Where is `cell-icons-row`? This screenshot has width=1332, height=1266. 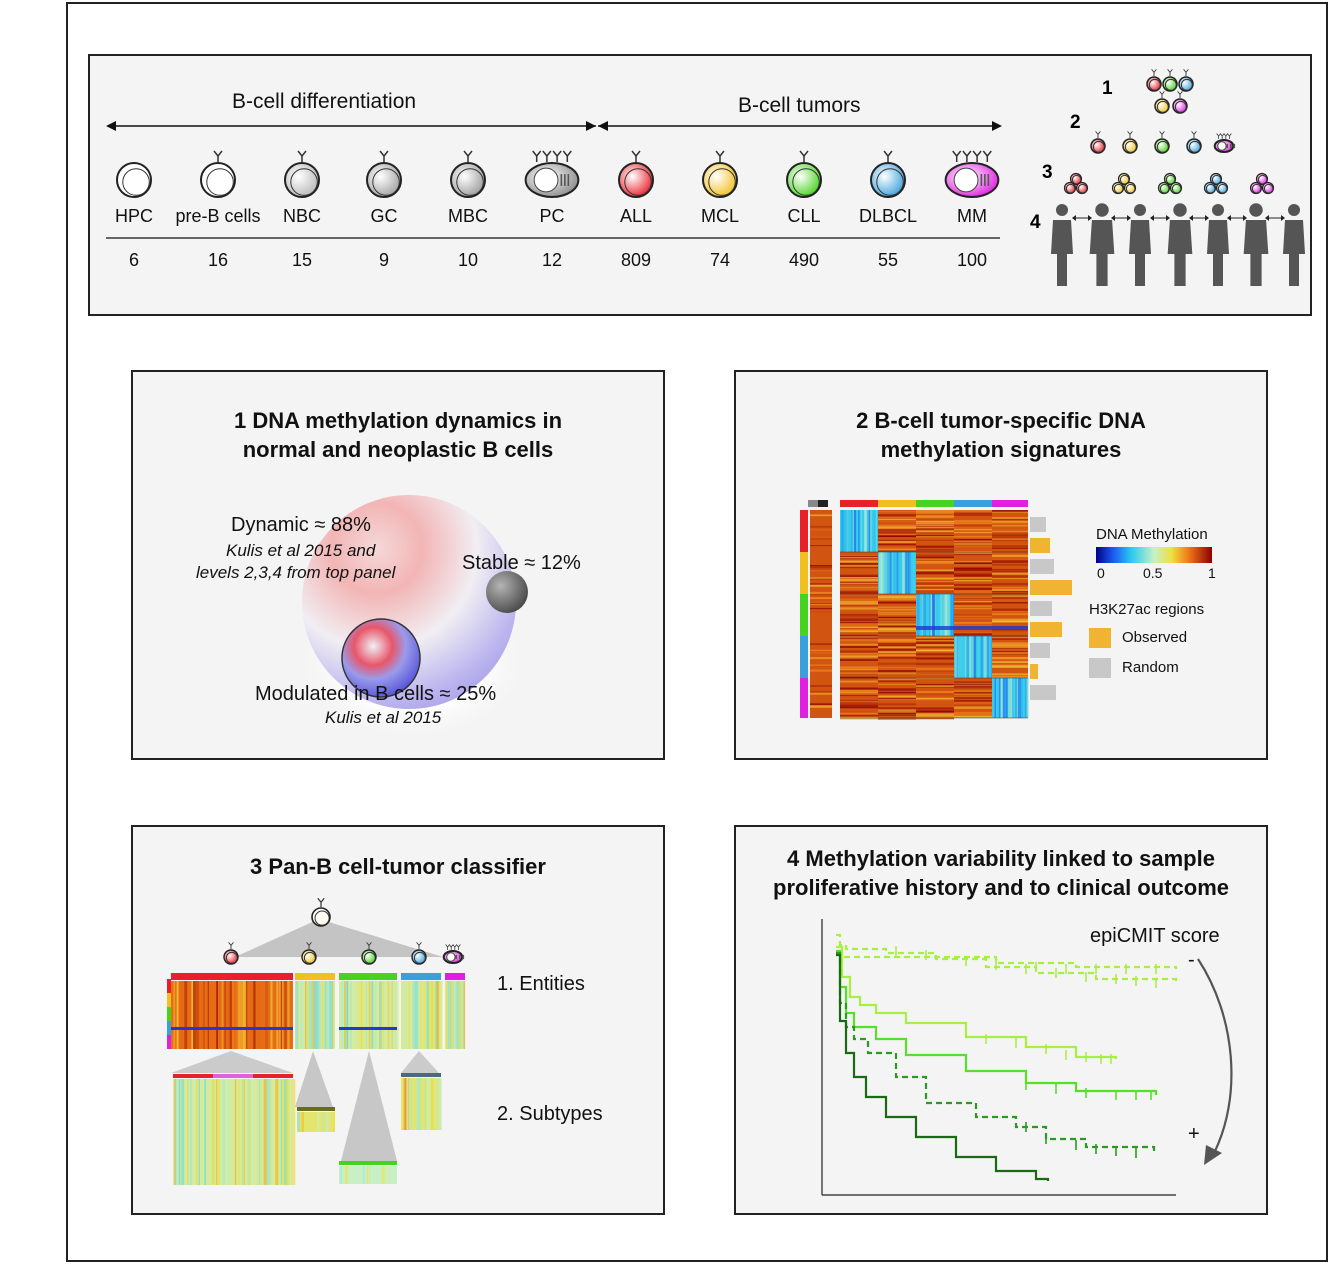
cell-icons-row is located at coordinates (558, 174).